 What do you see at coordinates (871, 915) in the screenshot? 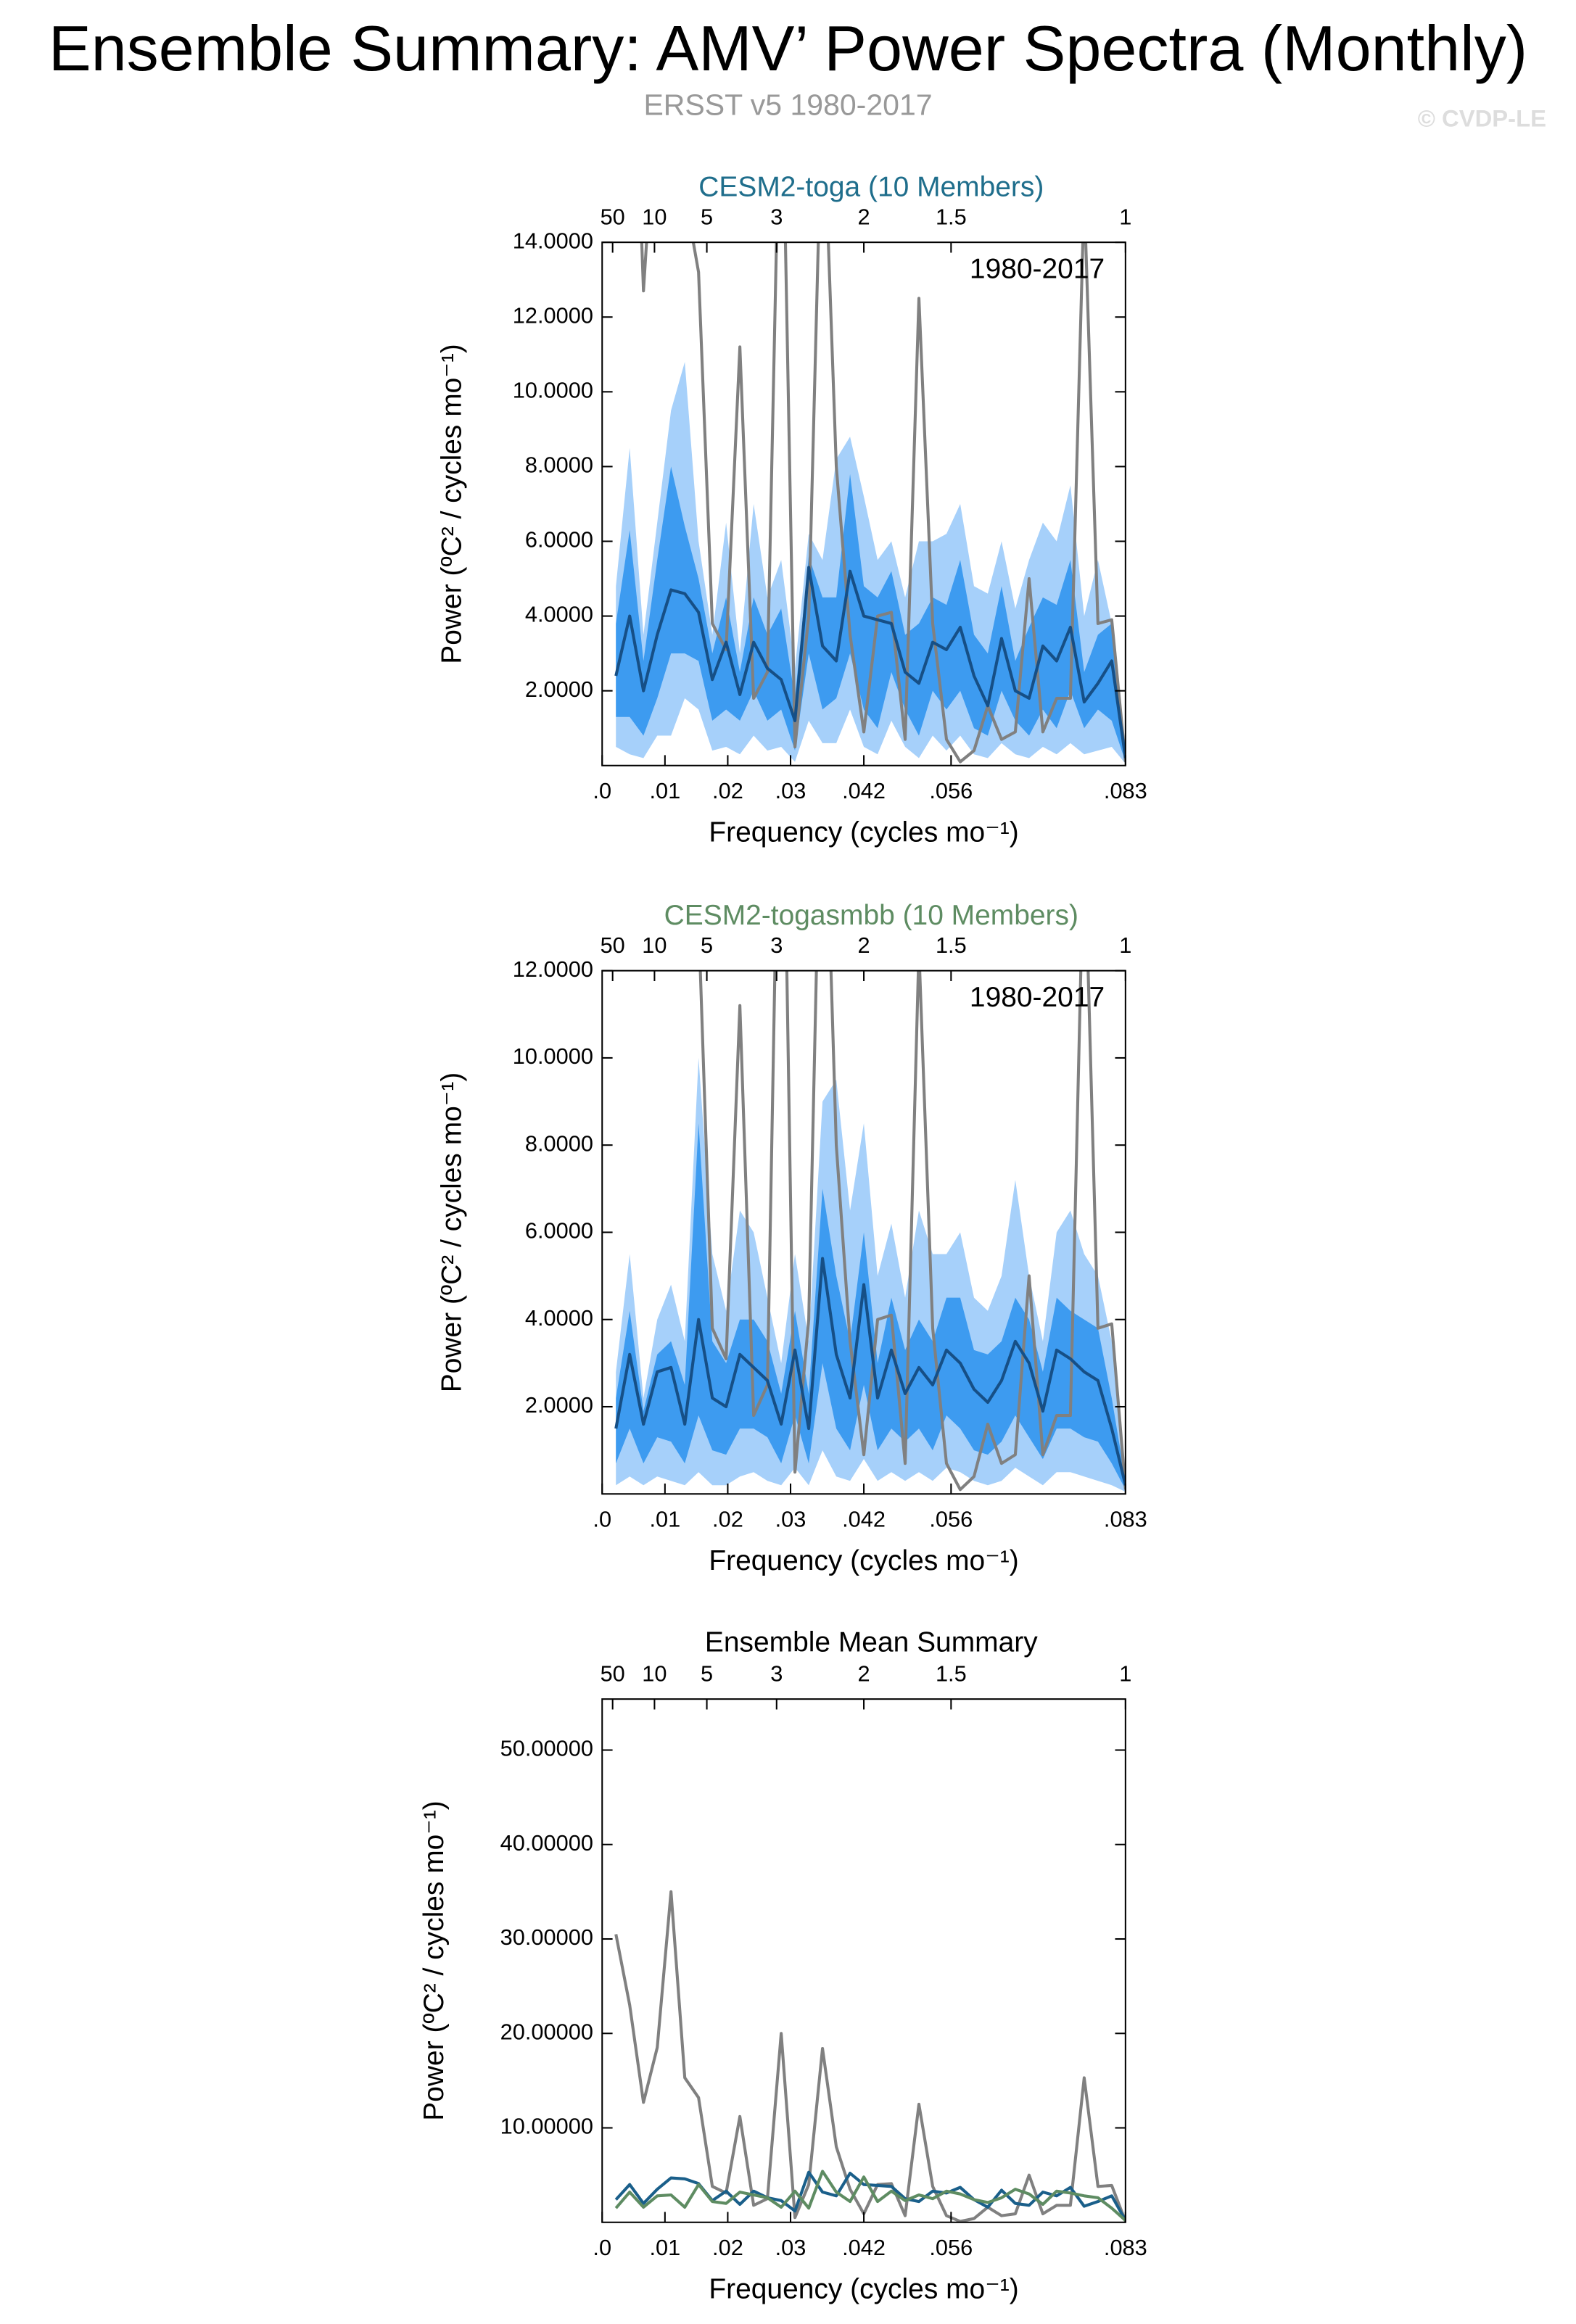
I see `panel-title: CESM2-togasmbb (10 Members)` at bounding box center [871, 915].